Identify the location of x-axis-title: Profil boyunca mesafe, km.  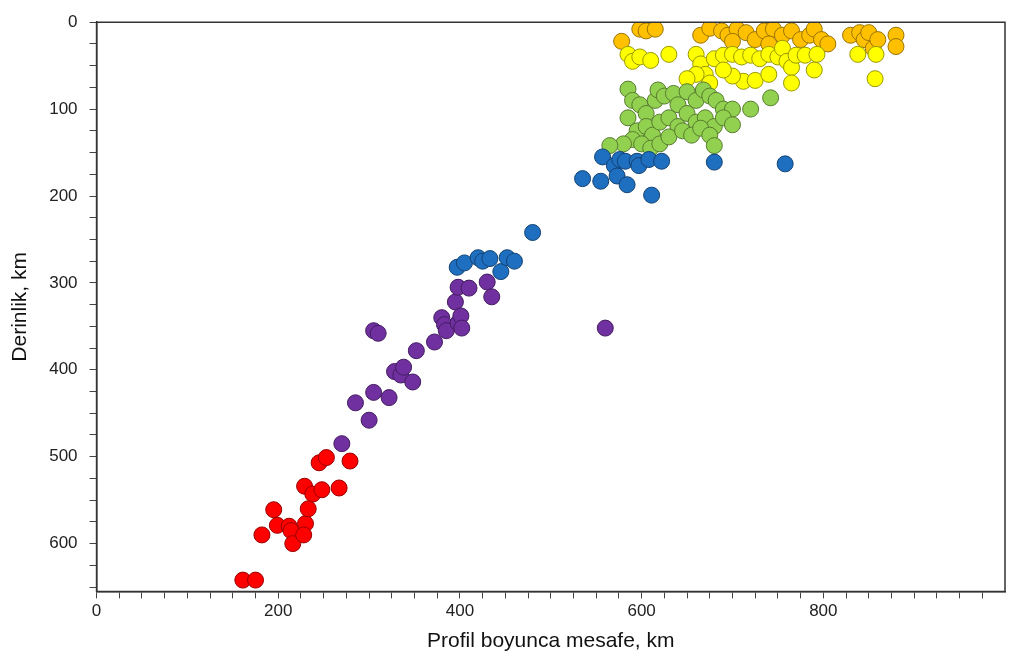
(551, 640).